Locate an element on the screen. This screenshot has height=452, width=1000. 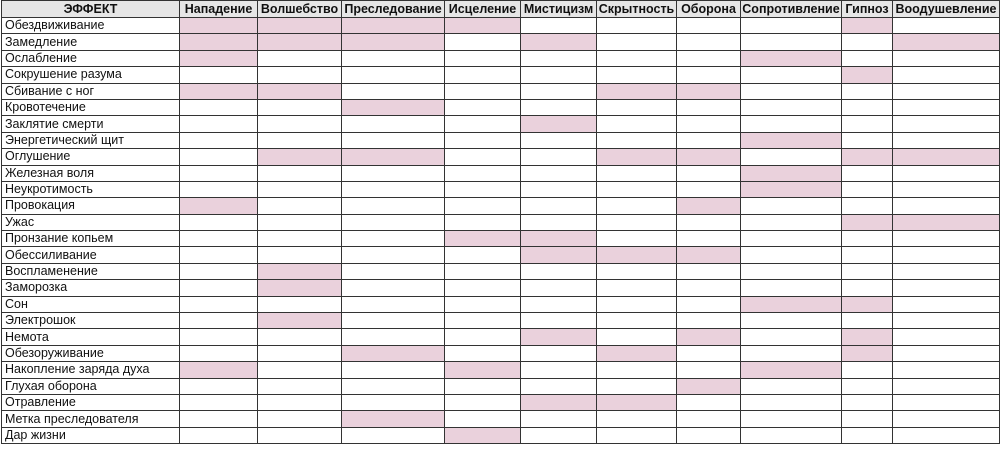
effect-name-cell: Пронзание копьем is located at coordinates (90, 239).